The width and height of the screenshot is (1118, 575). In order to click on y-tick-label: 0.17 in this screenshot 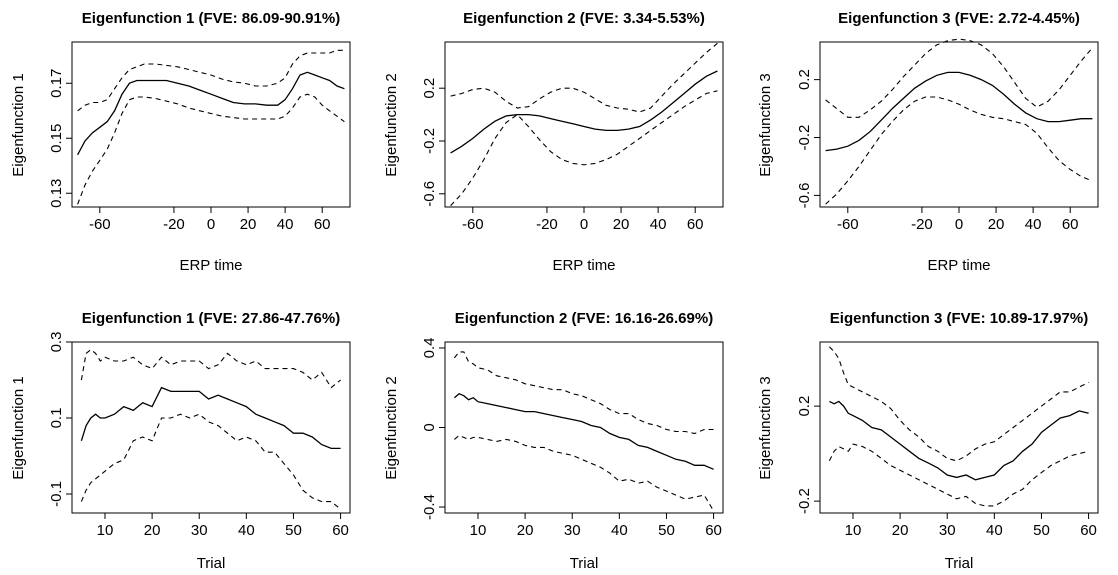, I will do `click(56, 83)`.